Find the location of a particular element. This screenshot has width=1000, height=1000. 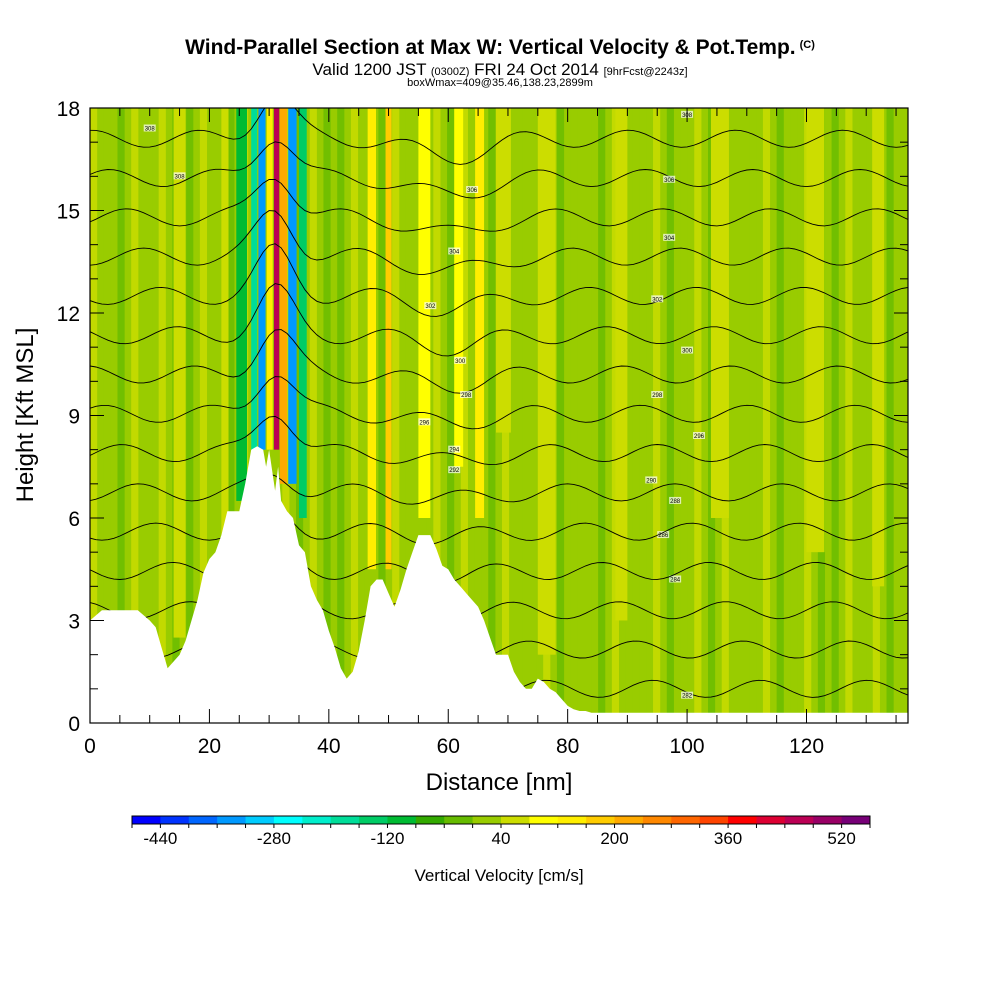

contour-label-302: 302 is located at coordinates (657, 300).